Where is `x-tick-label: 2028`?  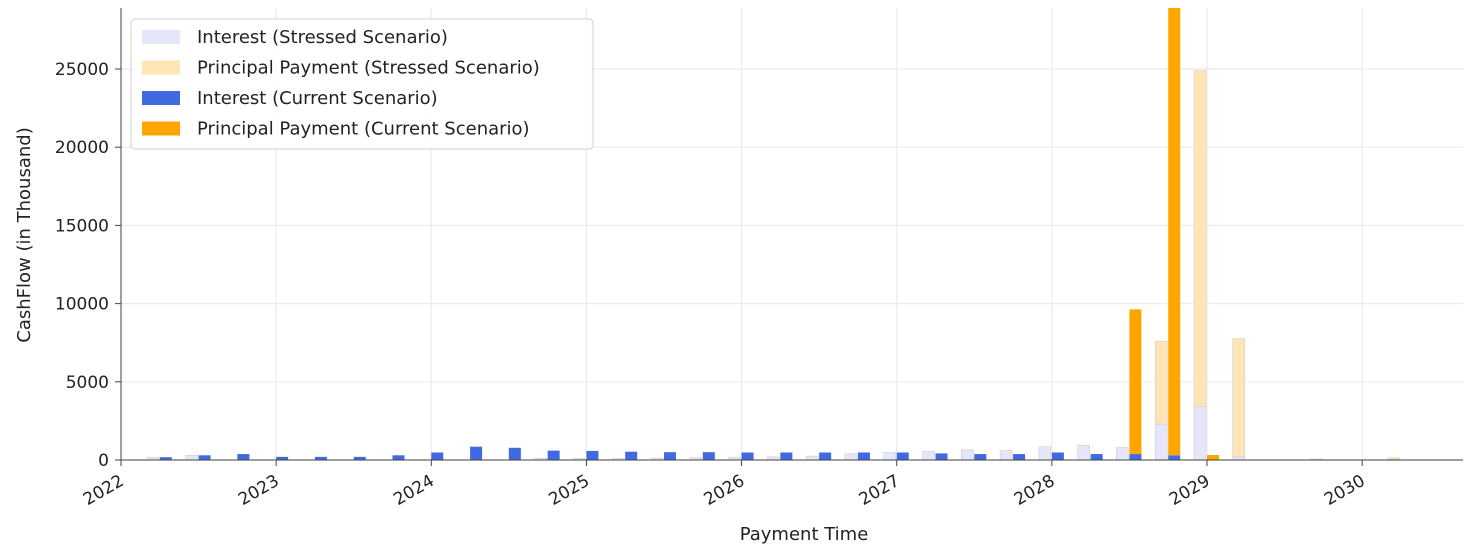
x-tick-label: 2028 is located at coordinates (1034, 490).